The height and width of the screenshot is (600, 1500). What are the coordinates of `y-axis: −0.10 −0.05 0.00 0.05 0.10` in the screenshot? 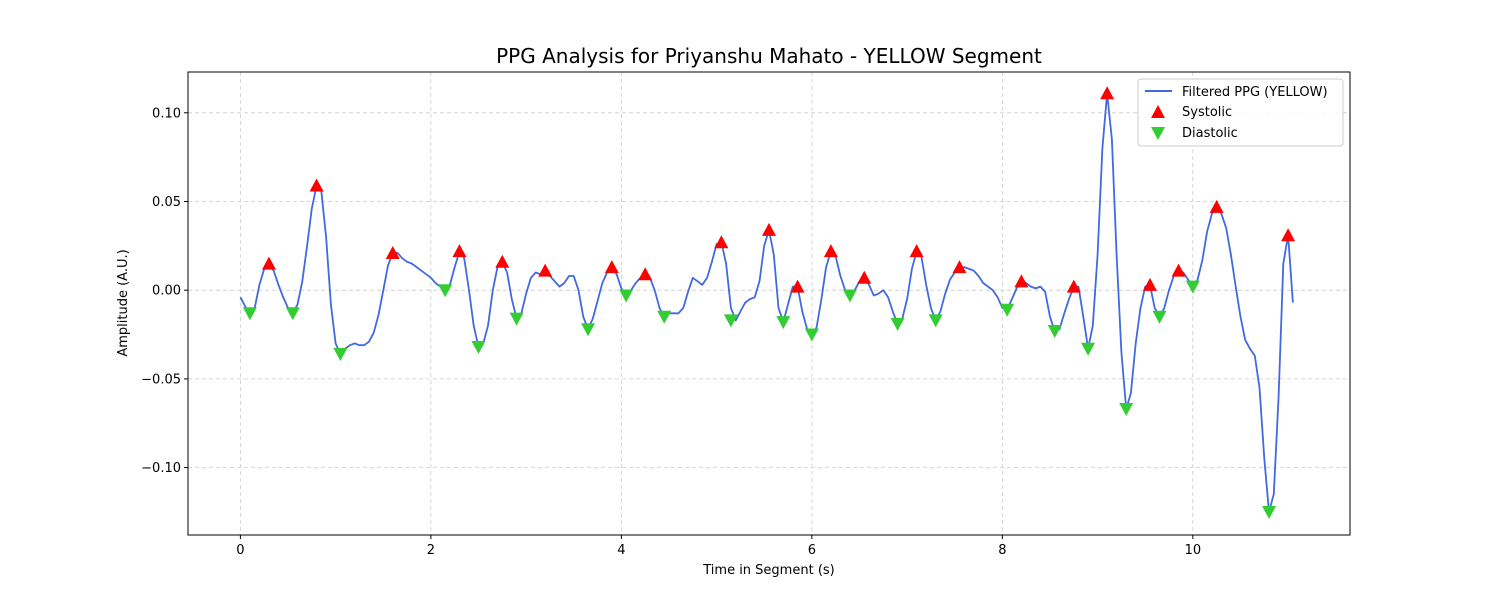 It's located at (164, 291).